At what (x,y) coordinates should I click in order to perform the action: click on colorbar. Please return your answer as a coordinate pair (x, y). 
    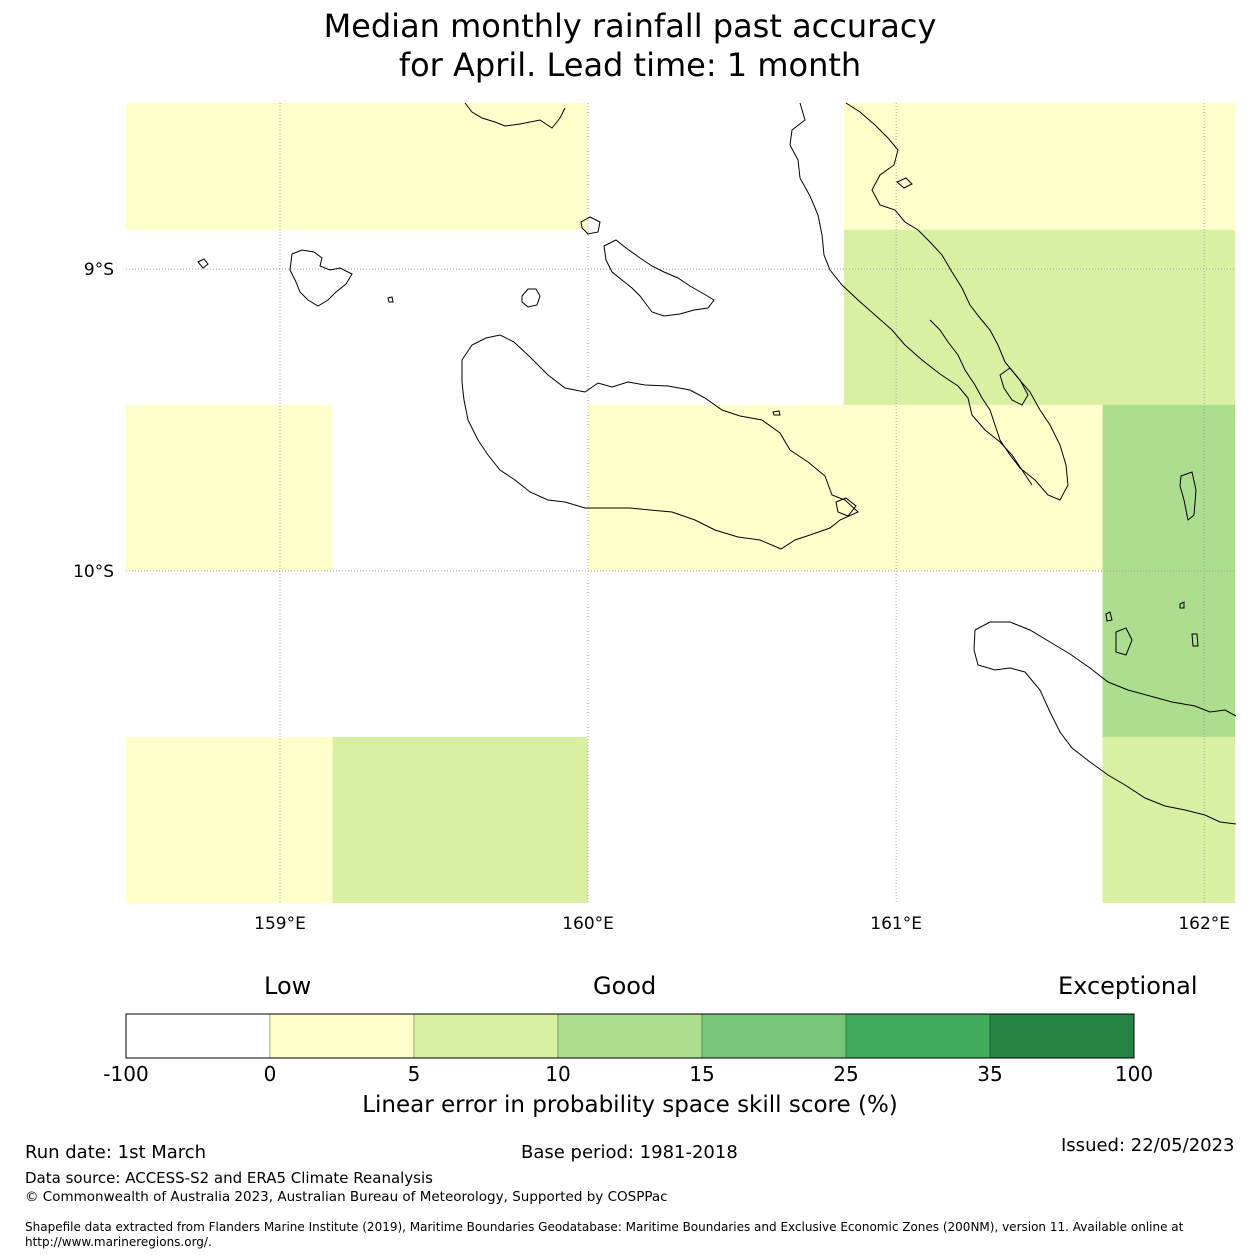
    Looking at the image, I should click on (630, 1036).